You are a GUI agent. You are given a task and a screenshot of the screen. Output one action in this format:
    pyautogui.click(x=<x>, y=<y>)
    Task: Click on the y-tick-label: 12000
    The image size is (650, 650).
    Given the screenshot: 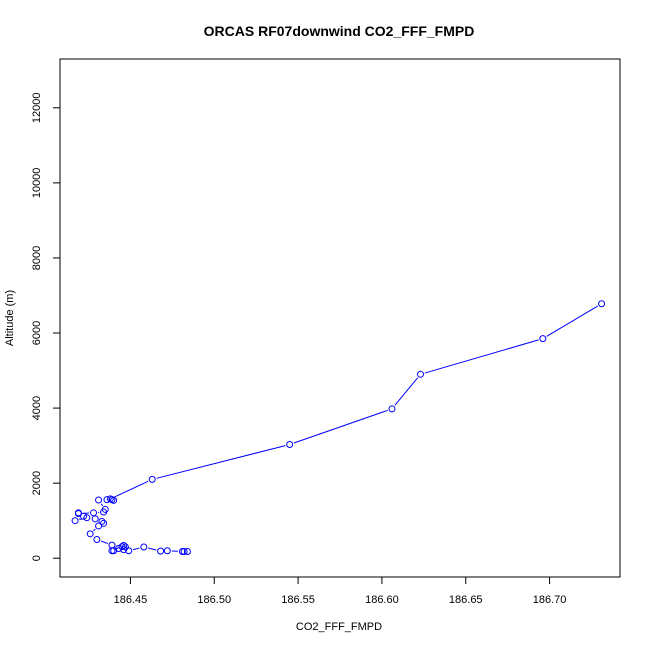 What is the action you would take?
    pyautogui.click(x=37, y=108)
    